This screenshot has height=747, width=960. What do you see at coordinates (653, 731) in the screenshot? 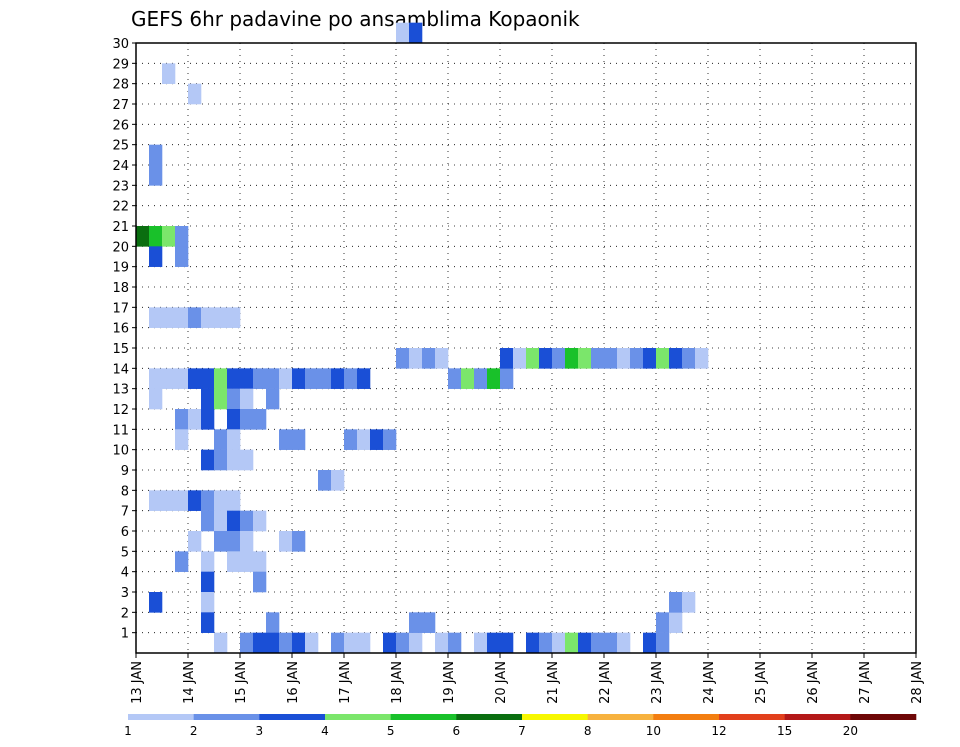
I see `legend-label: 10` at bounding box center [653, 731].